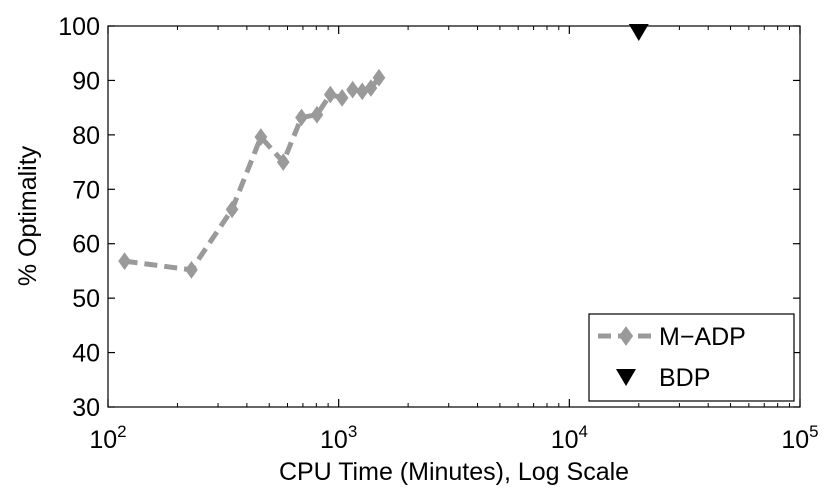 Image resolution: width=830 pixels, height=488 pixels. What do you see at coordinates (684, 378) in the screenshot?
I see `legend-label: BDP` at bounding box center [684, 378].